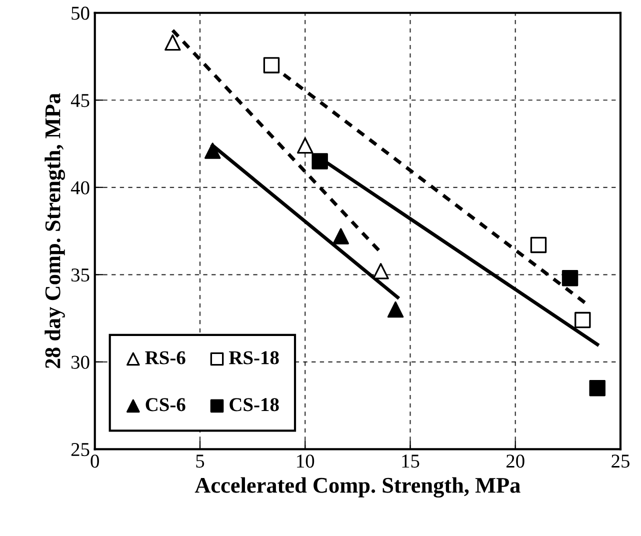 This screenshot has height=536, width=641. Describe the element at coordinates (80, 449) in the screenshot. I see `y-tick-label: 25` at that location.